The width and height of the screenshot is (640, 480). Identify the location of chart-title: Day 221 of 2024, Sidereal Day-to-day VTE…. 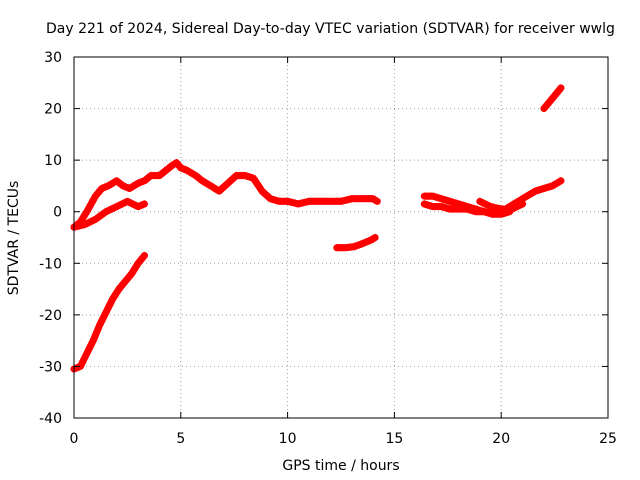
(330, 29).